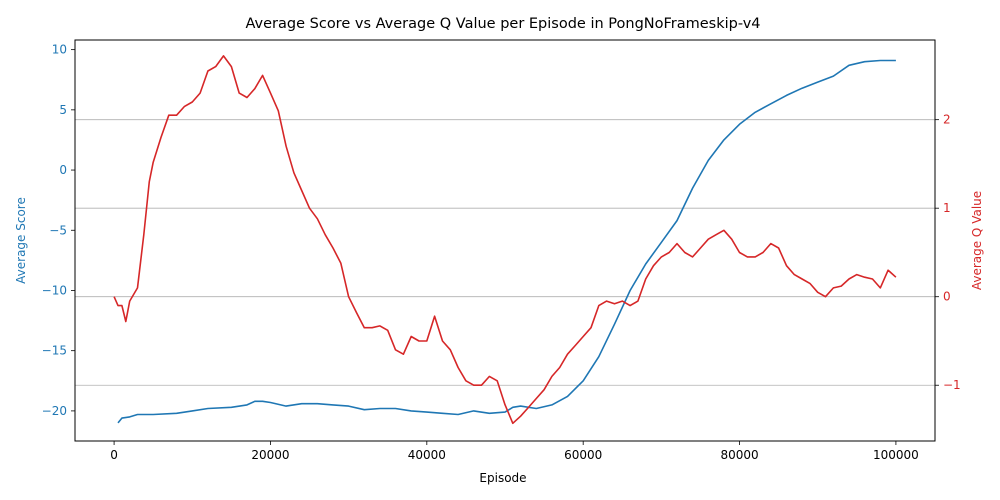 The height and width of the screenshot is (500, 1000). I want to click on y-right-tick-label: 0, so click(947, 297).